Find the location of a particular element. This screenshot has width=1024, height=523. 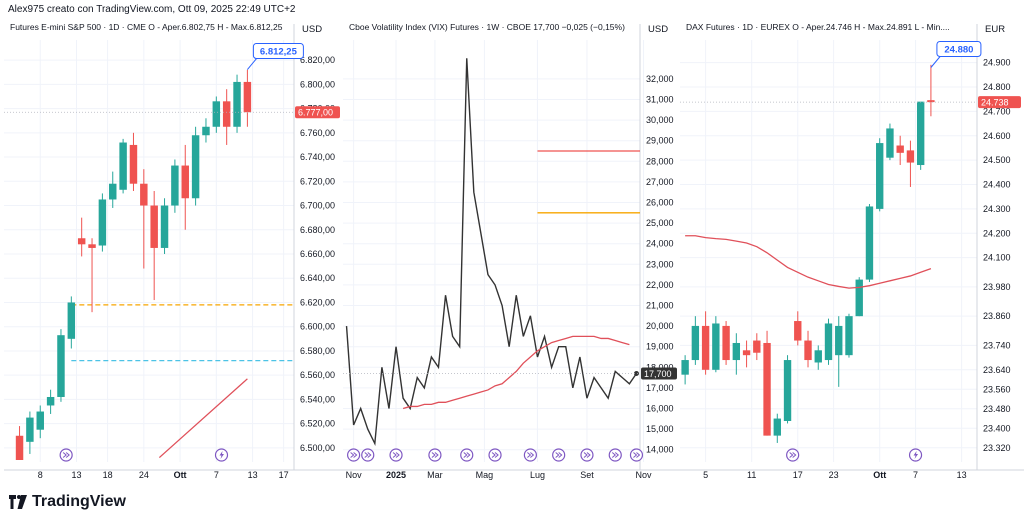

y-tick-label: 24.600 is located at coordinates (997, 136).